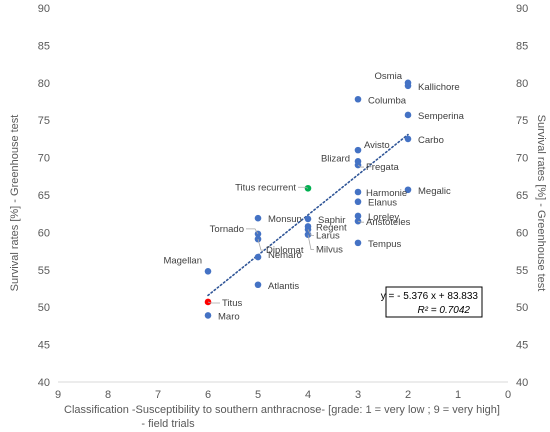  What do you see at coordinates (383, 217) in the screenshot?
I see `point-label: Loreley` at bounding box center [383, 217].